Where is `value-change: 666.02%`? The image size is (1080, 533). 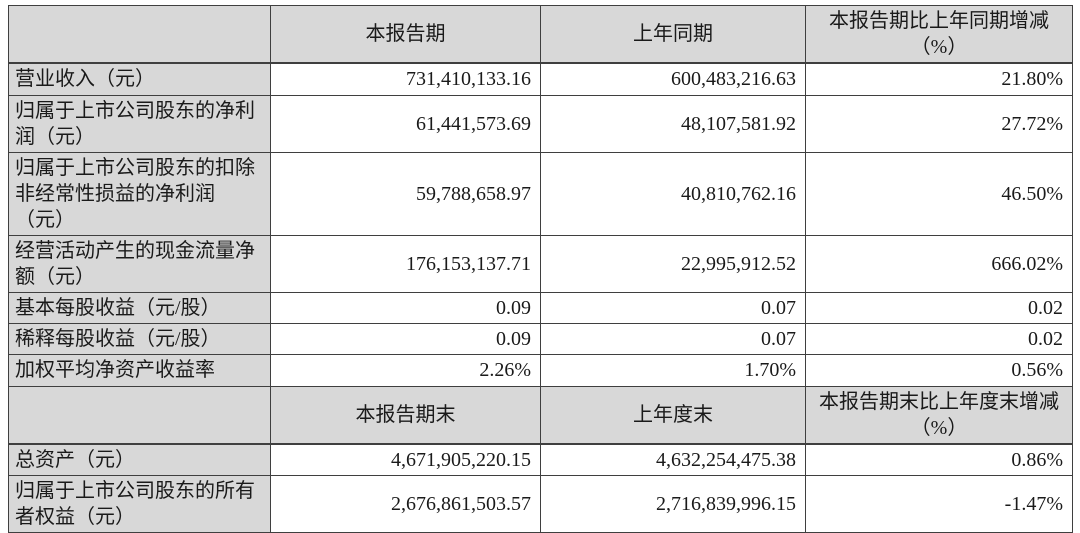
value-change: 666.02% is located at coordinates (939, 263).